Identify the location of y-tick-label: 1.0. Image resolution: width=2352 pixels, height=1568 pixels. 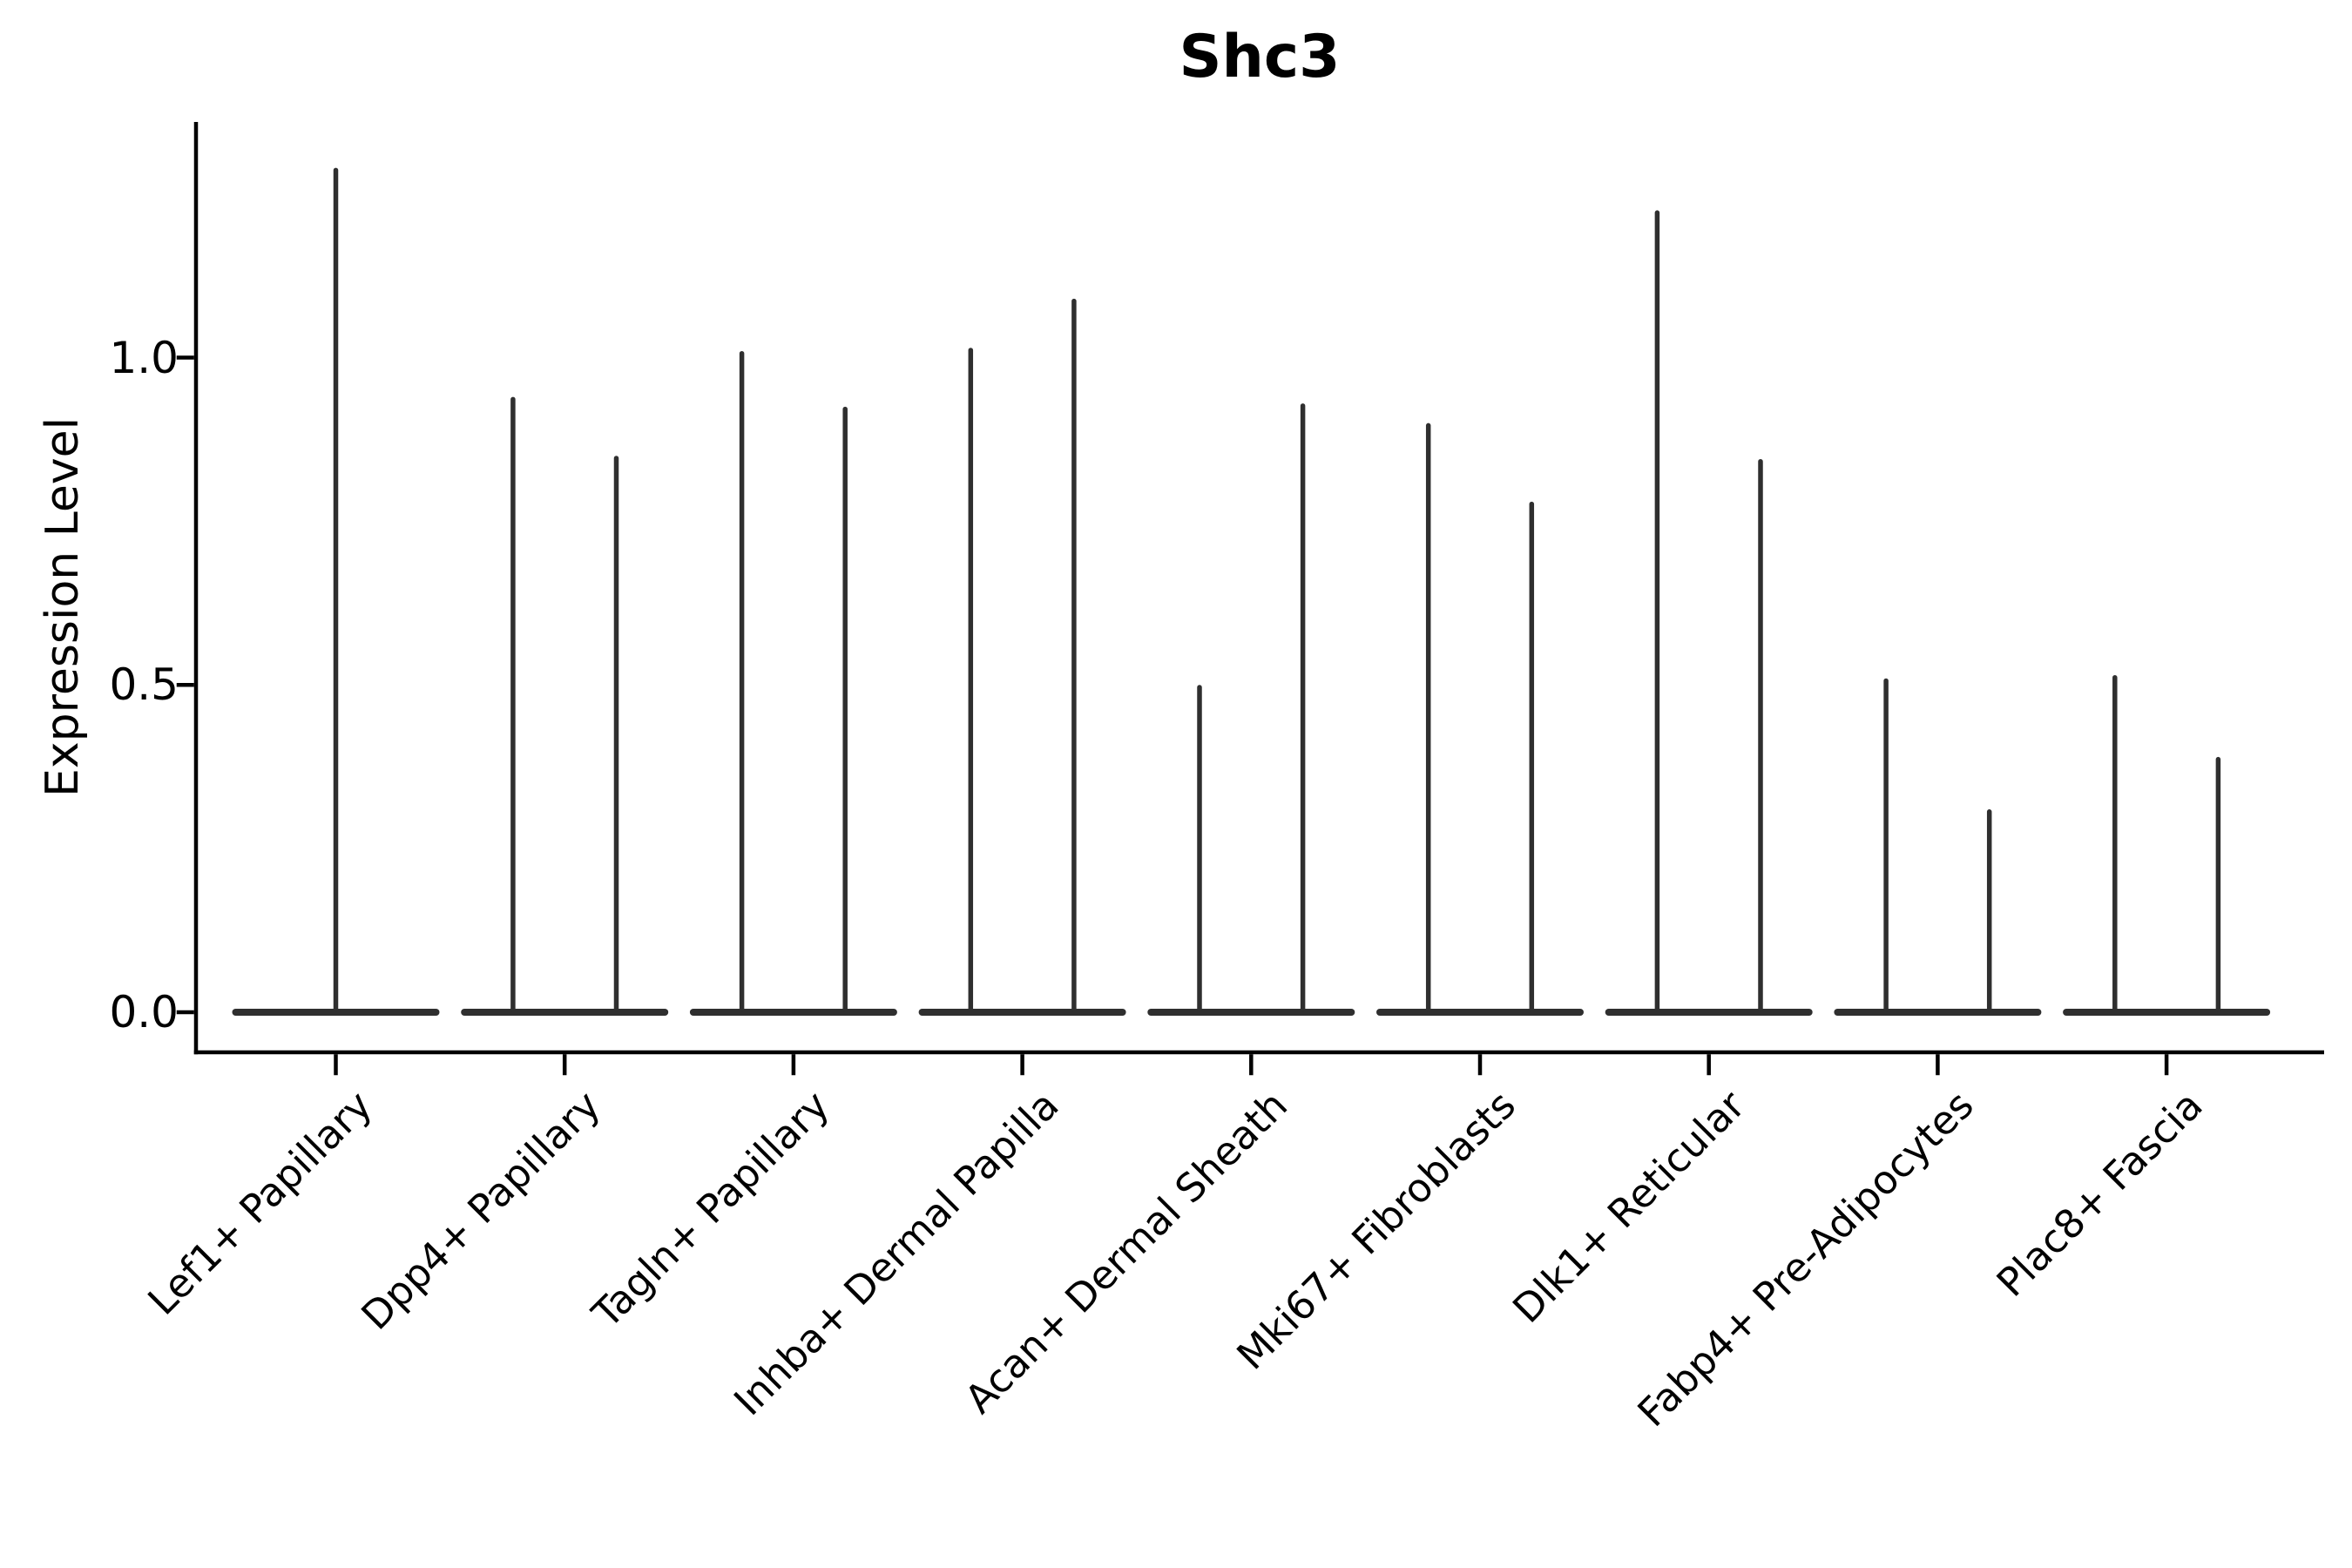
(144, 357).